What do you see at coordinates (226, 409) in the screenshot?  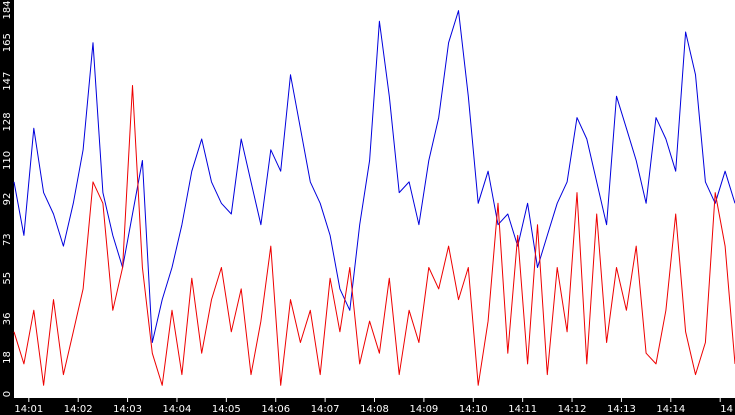 I see `x-tick-label: 14:05` at bounding box center [226, 409].